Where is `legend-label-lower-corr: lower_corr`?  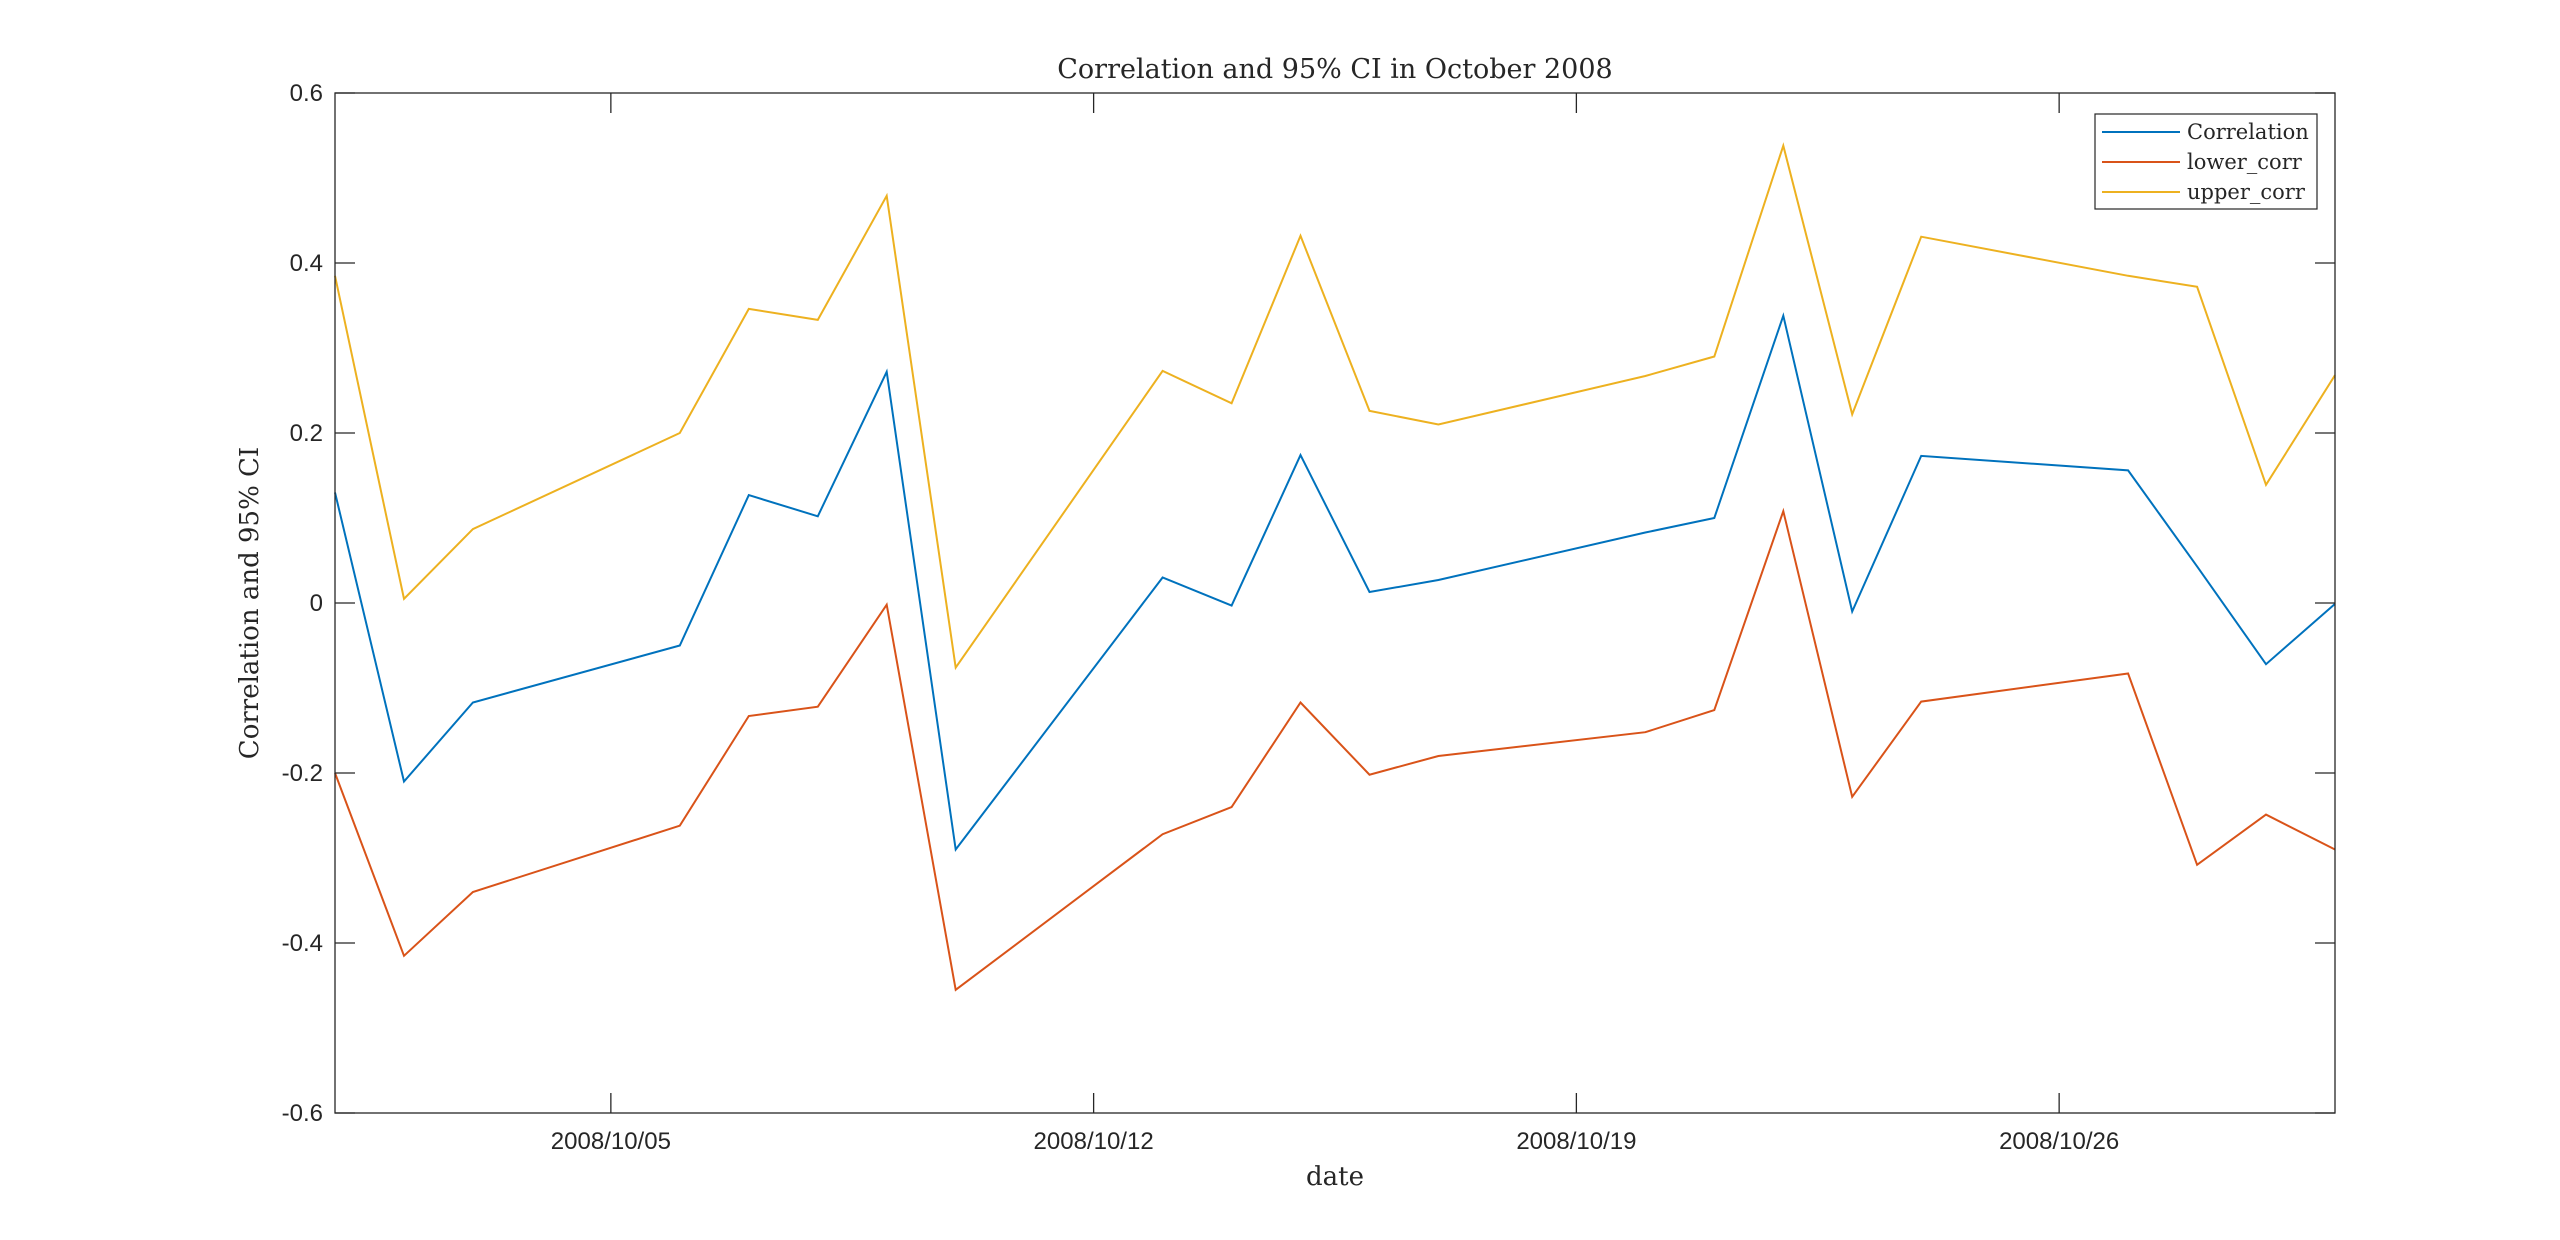
legend-label-lower-corr: lower_corr is located at coordinates (2245, 162).